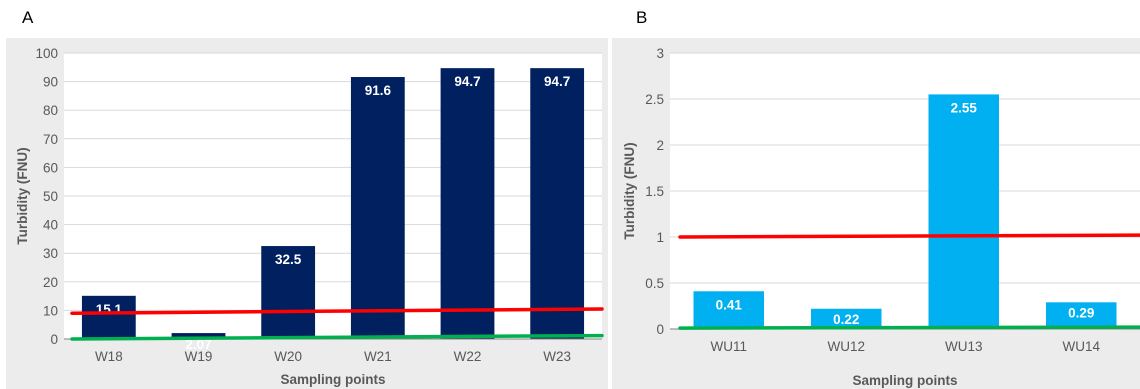 This screenshot has width=1140, height=389. Describe the element at coordinates (198, 344) in the screenshot. I see `charta-data-label: 2.07` at that location.